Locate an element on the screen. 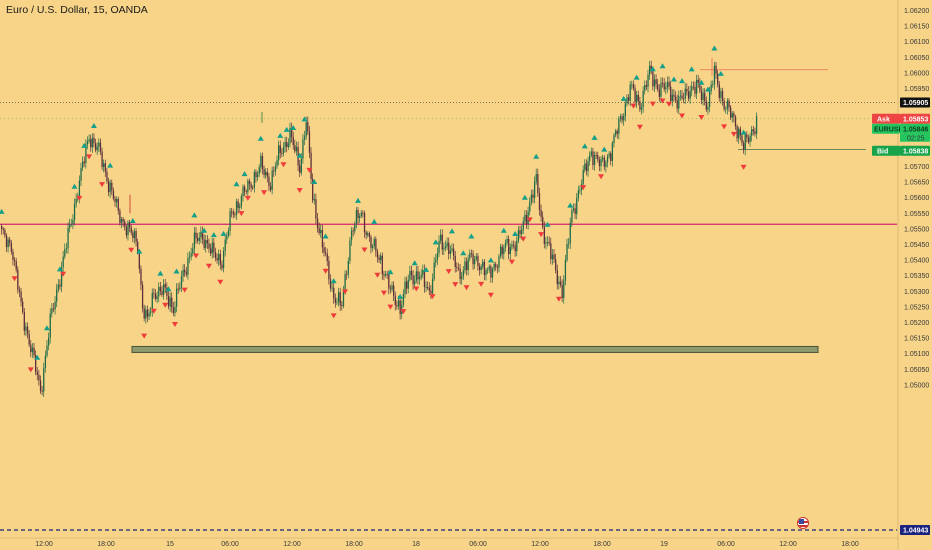 The width and height of the screenshot is (932, 550). countdown-bg is located at coordinates (915, 137).